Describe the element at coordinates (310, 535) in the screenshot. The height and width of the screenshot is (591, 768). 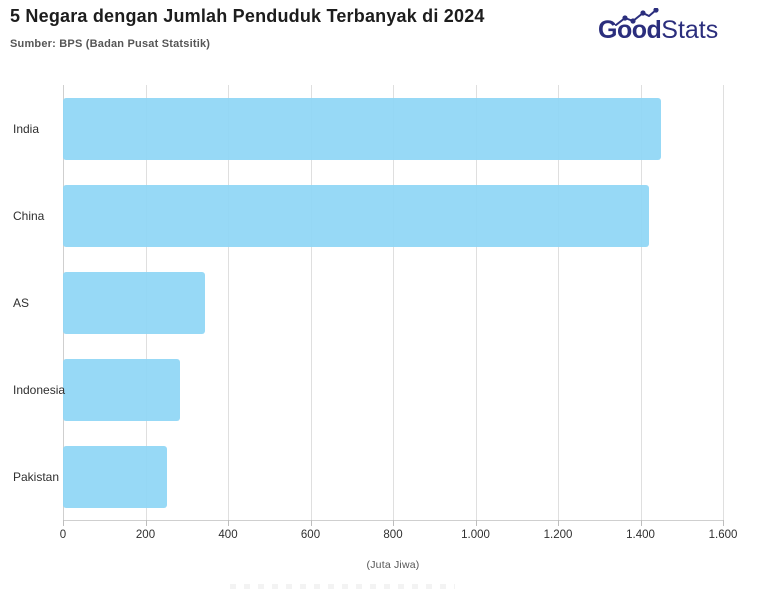
I see `x-tick-label-600: 600` at that location.